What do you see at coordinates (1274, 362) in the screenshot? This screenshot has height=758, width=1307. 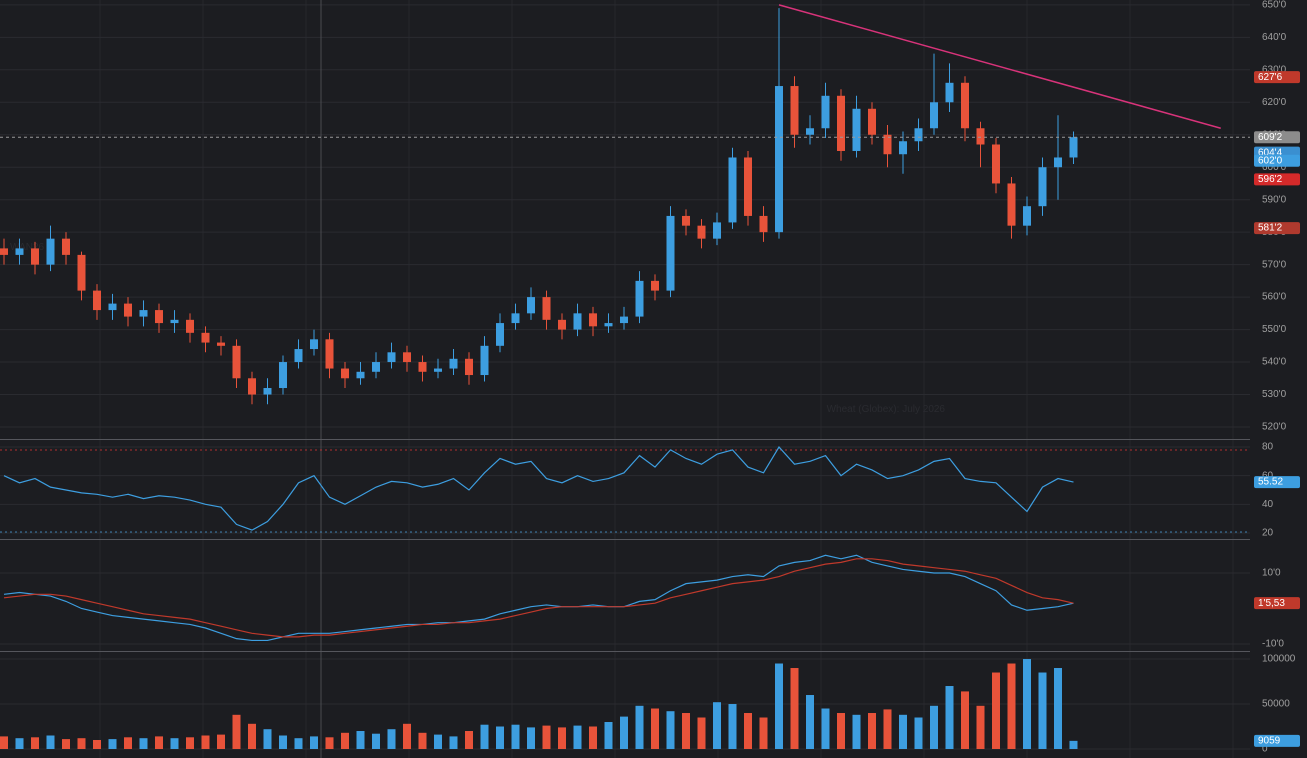 I see `y-tick-label: 540'0` at bounding box center [1274, 362].